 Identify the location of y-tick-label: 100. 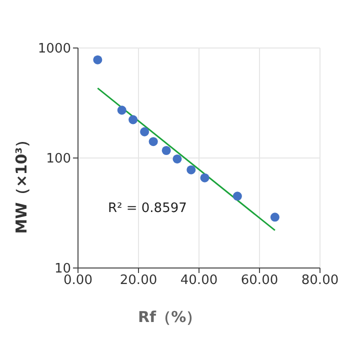
(58, 159).